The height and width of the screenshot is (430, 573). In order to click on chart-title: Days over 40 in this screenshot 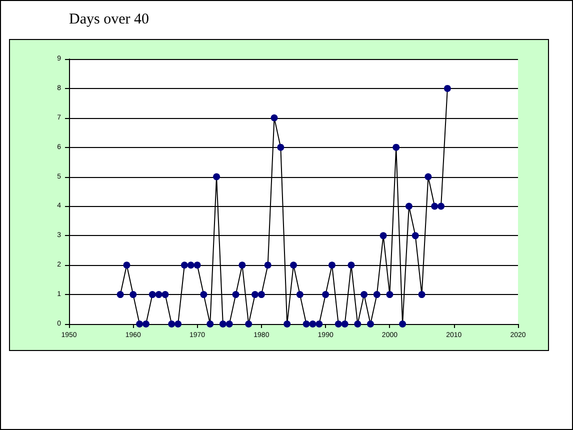, I will do `click(109, 20)`.